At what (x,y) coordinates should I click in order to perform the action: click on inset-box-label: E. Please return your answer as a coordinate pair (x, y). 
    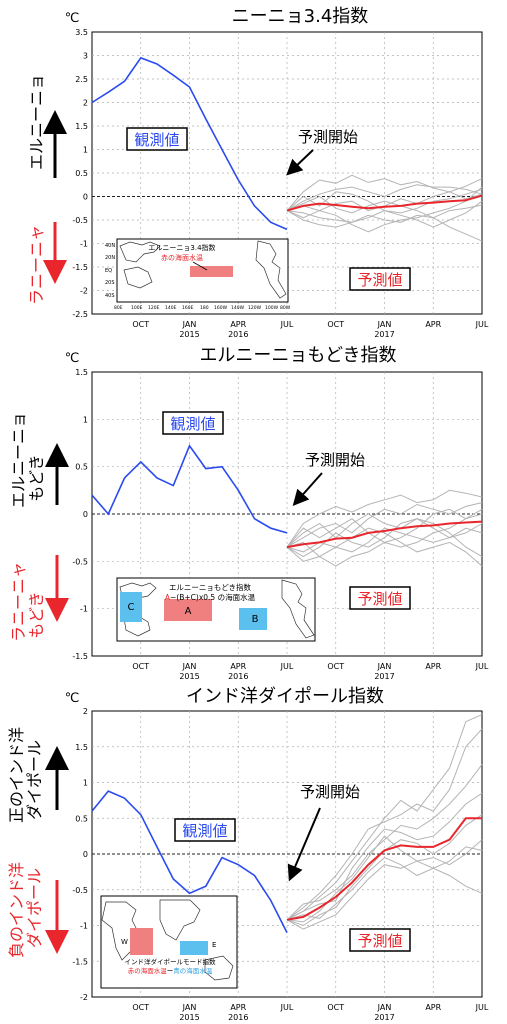
    Looking at the image, I should click on (214, 945).